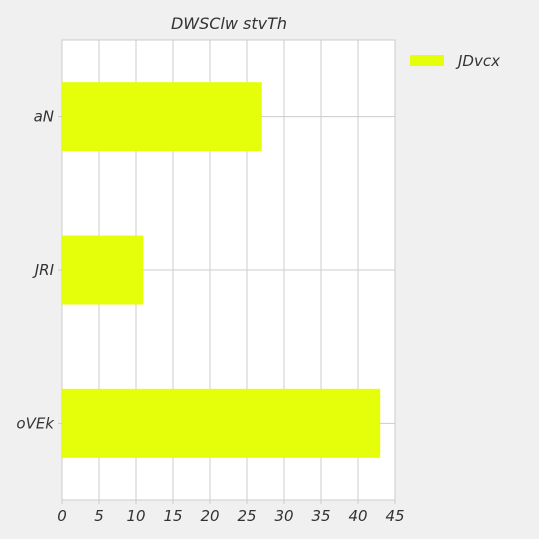  I want to click on y-axis-ticks: aN JRI oVEk, so click(39, 270).